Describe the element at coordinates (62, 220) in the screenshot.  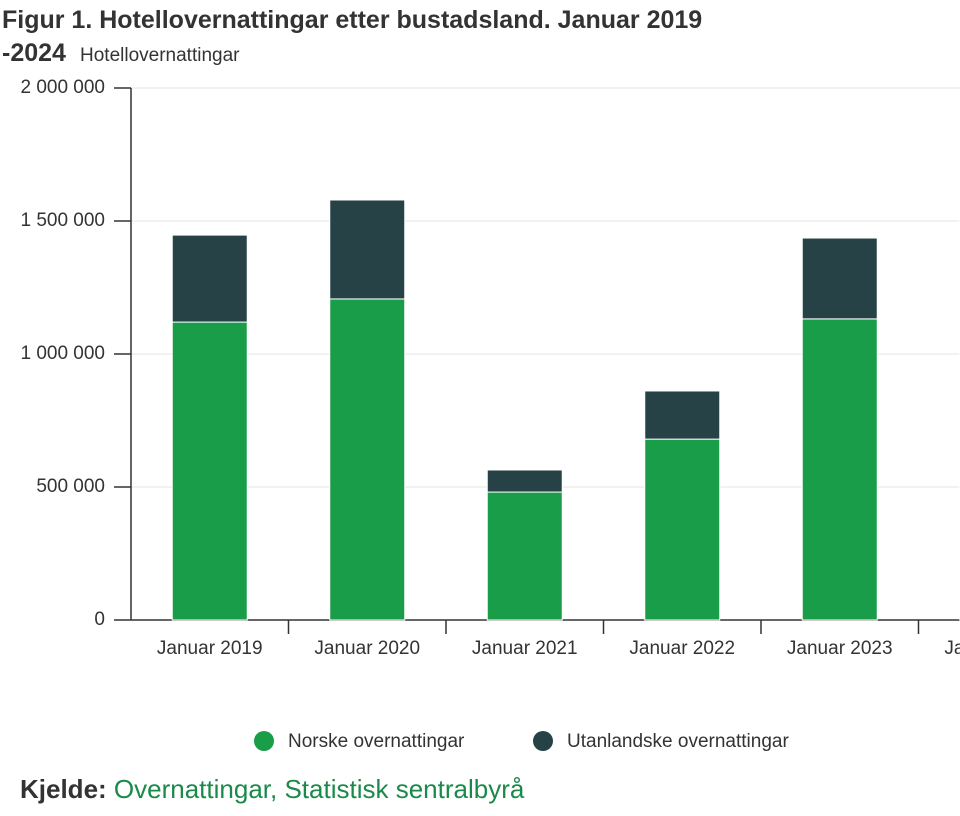
I see `y-tick-label: 1 500 000` at that location.